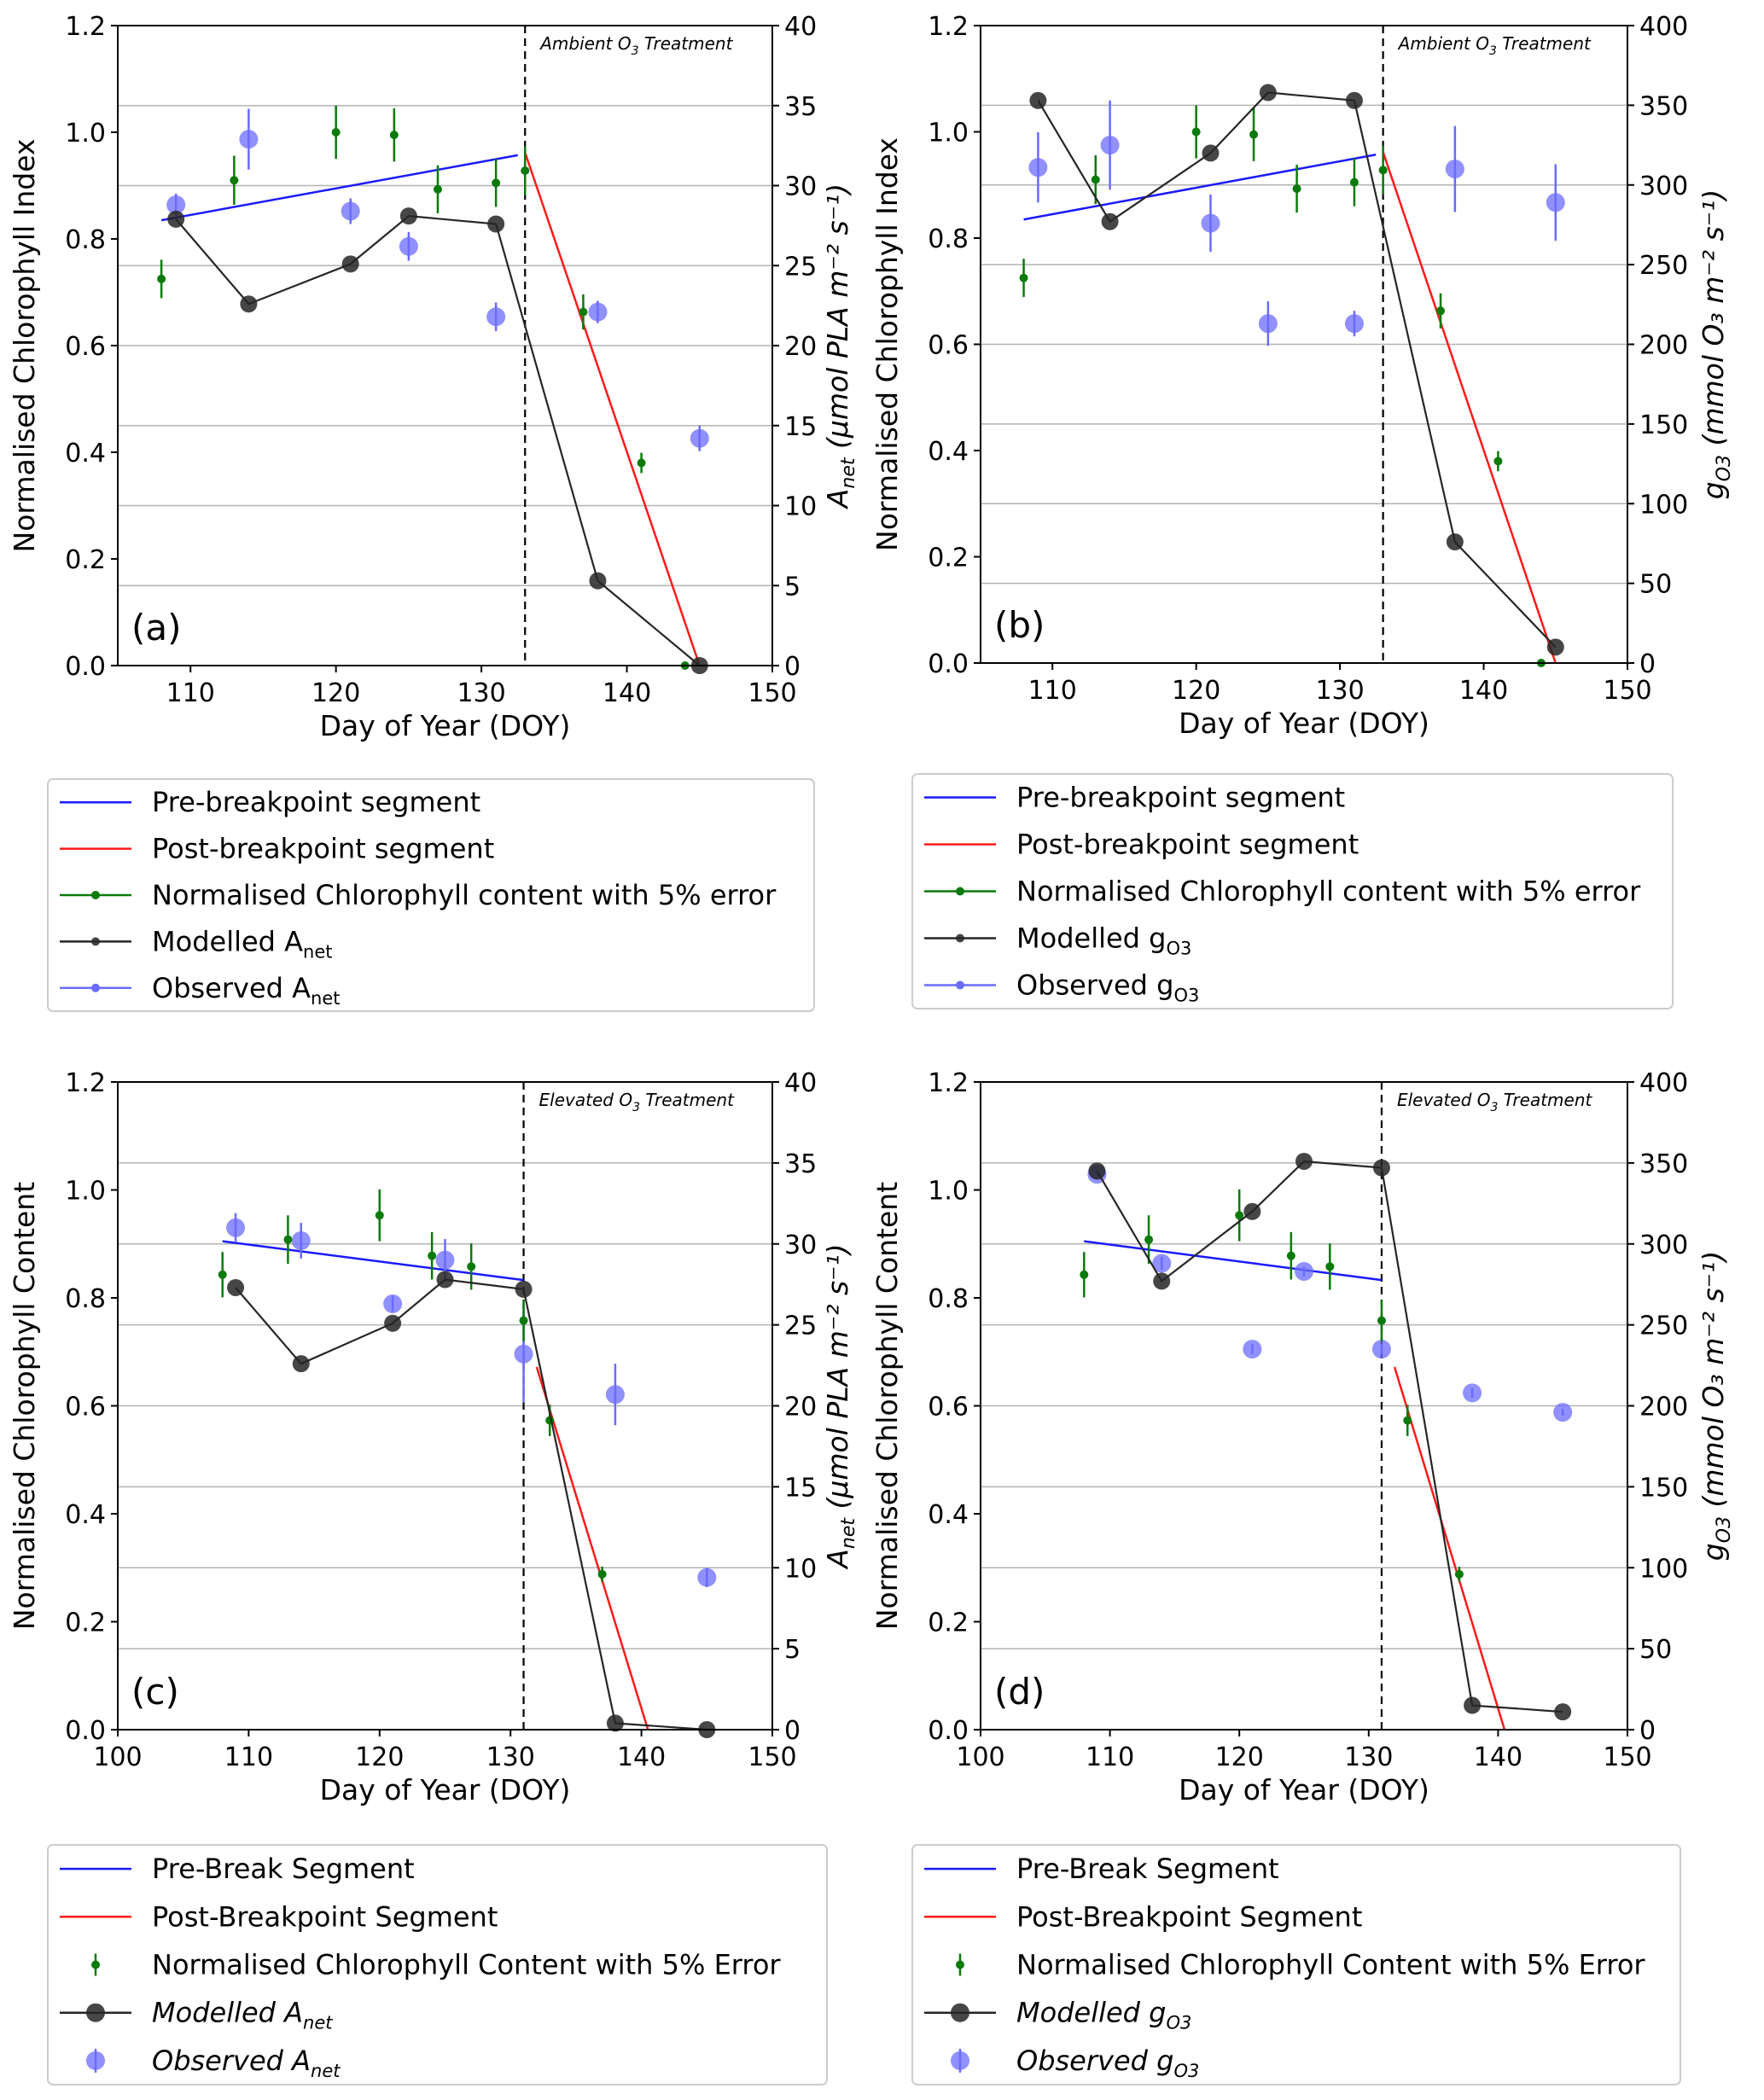 This screenshot has height=2100, width=1764. Describe the element at coordinates (118, 1757) in the screenshot. I see `x-tick-label: 100` at that location.